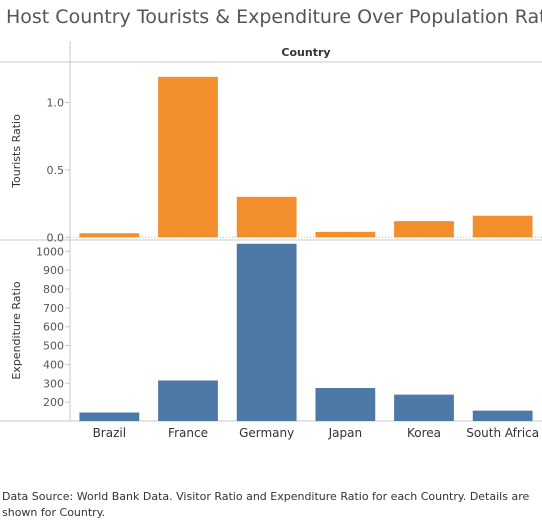 This screenshot has width=542, height=526. What do you see at coordinates (16, 151) in the screenshot?
I see `y-axis-label-tourists: Tourists Ratio` at bounding box center [16, 151].